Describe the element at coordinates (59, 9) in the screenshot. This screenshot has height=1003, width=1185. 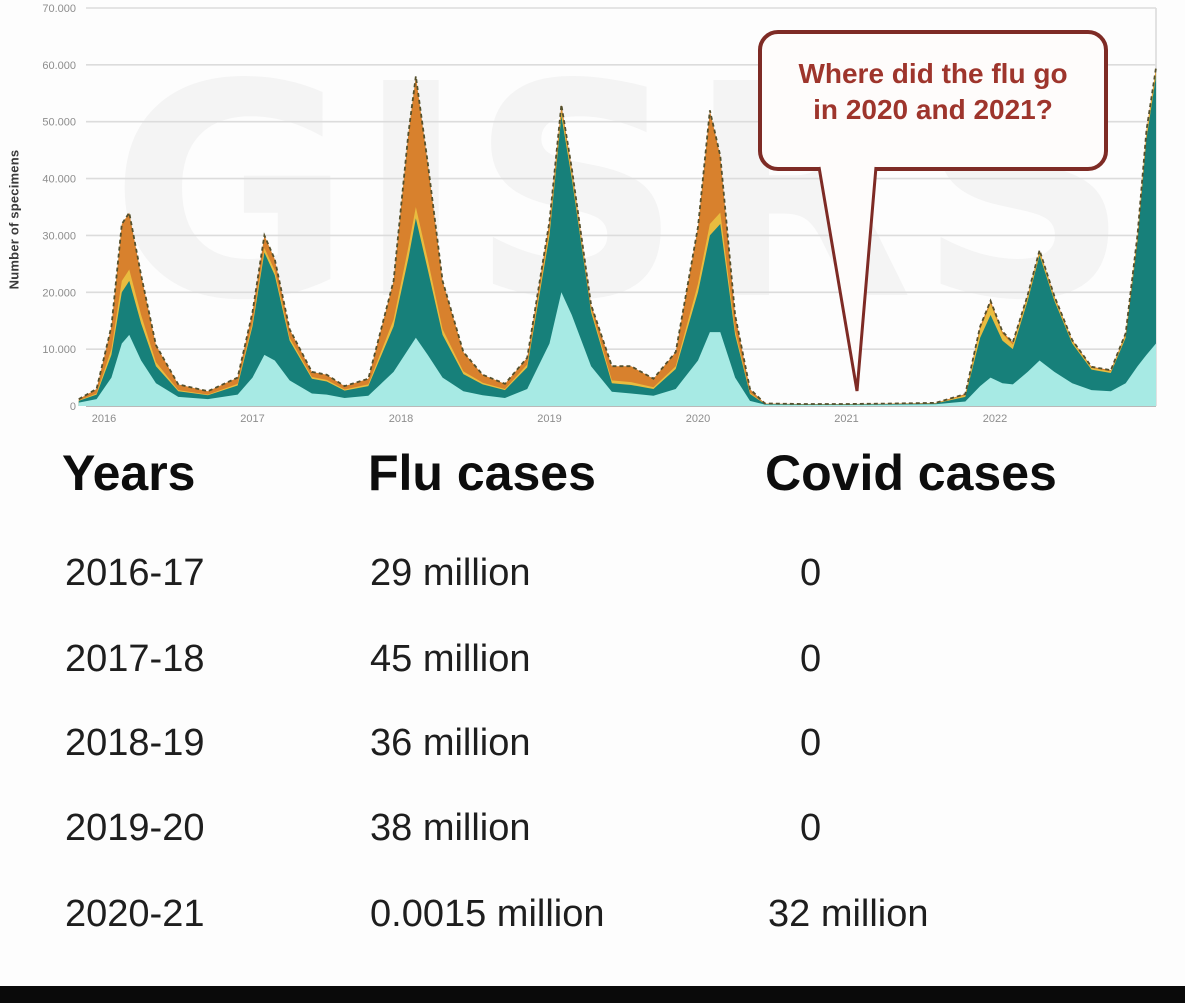
I see `svg-text: 70.000` at that location.